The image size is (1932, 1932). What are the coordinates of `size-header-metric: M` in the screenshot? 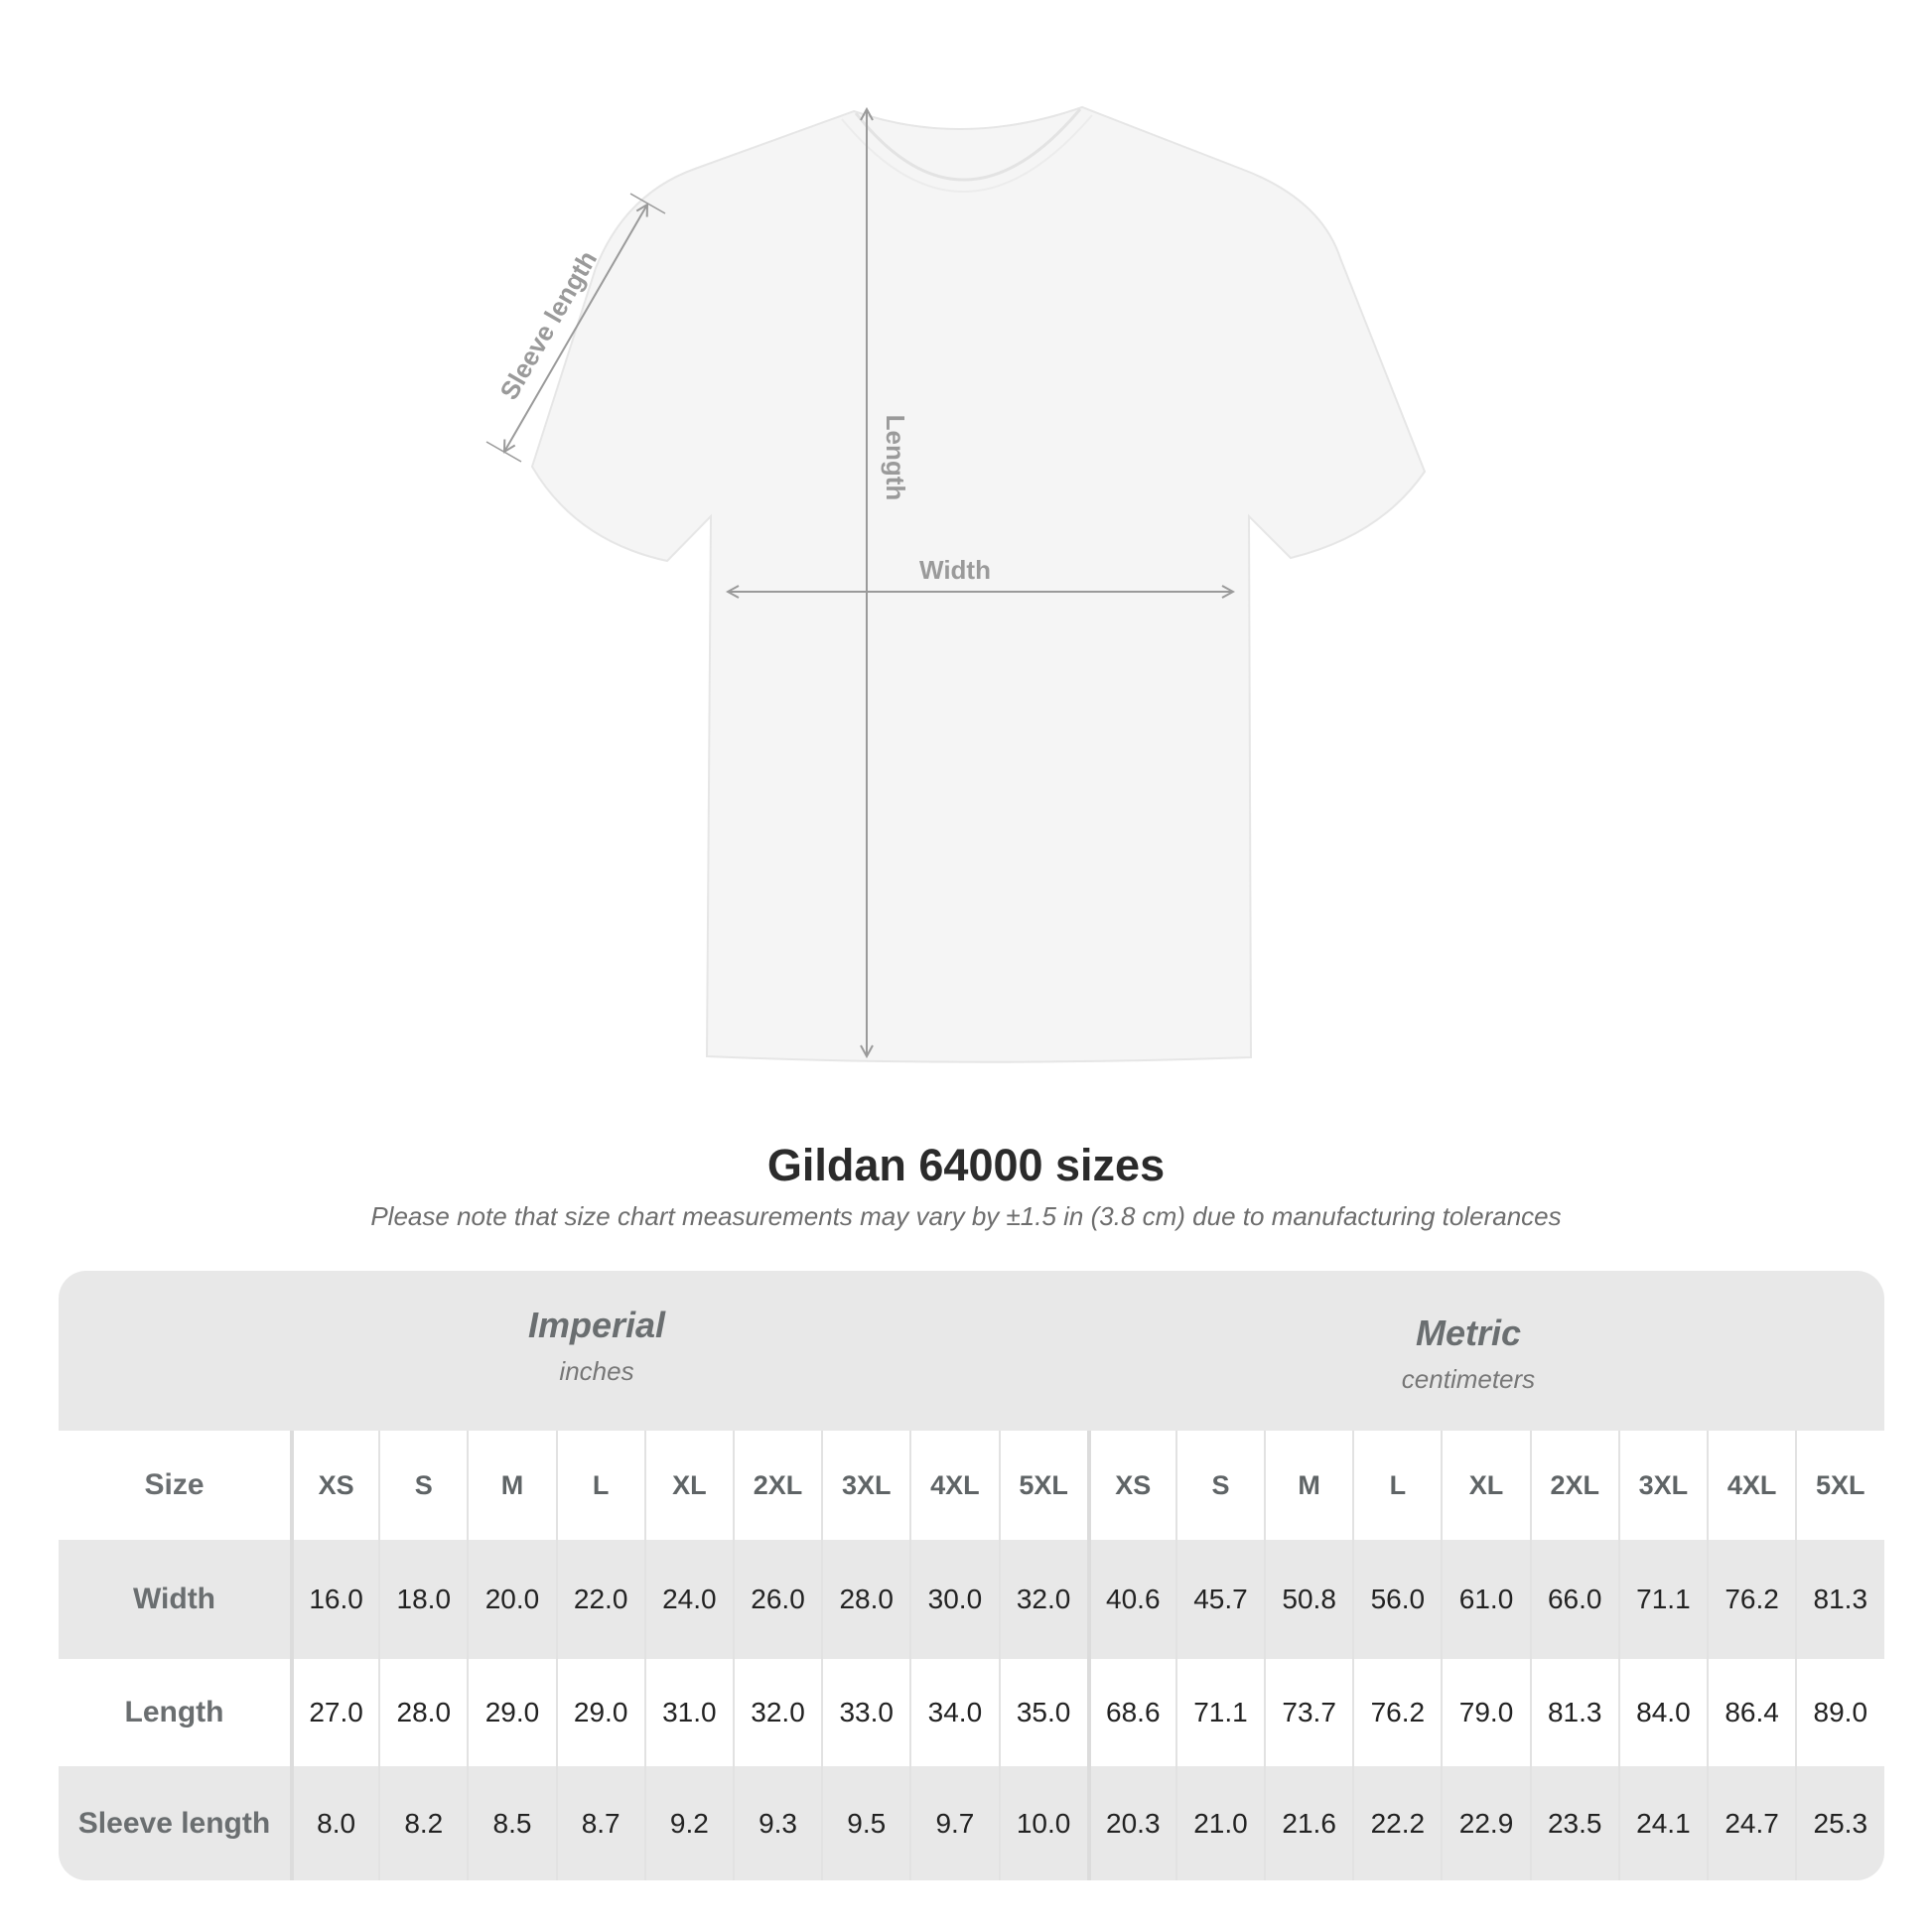 It's located at (1308, 1486).